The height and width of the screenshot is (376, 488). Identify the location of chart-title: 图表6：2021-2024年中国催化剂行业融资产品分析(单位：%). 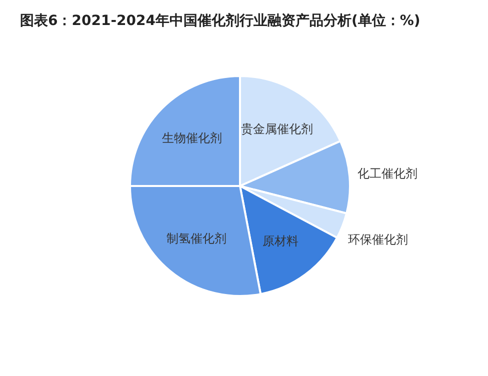
(220, 20).